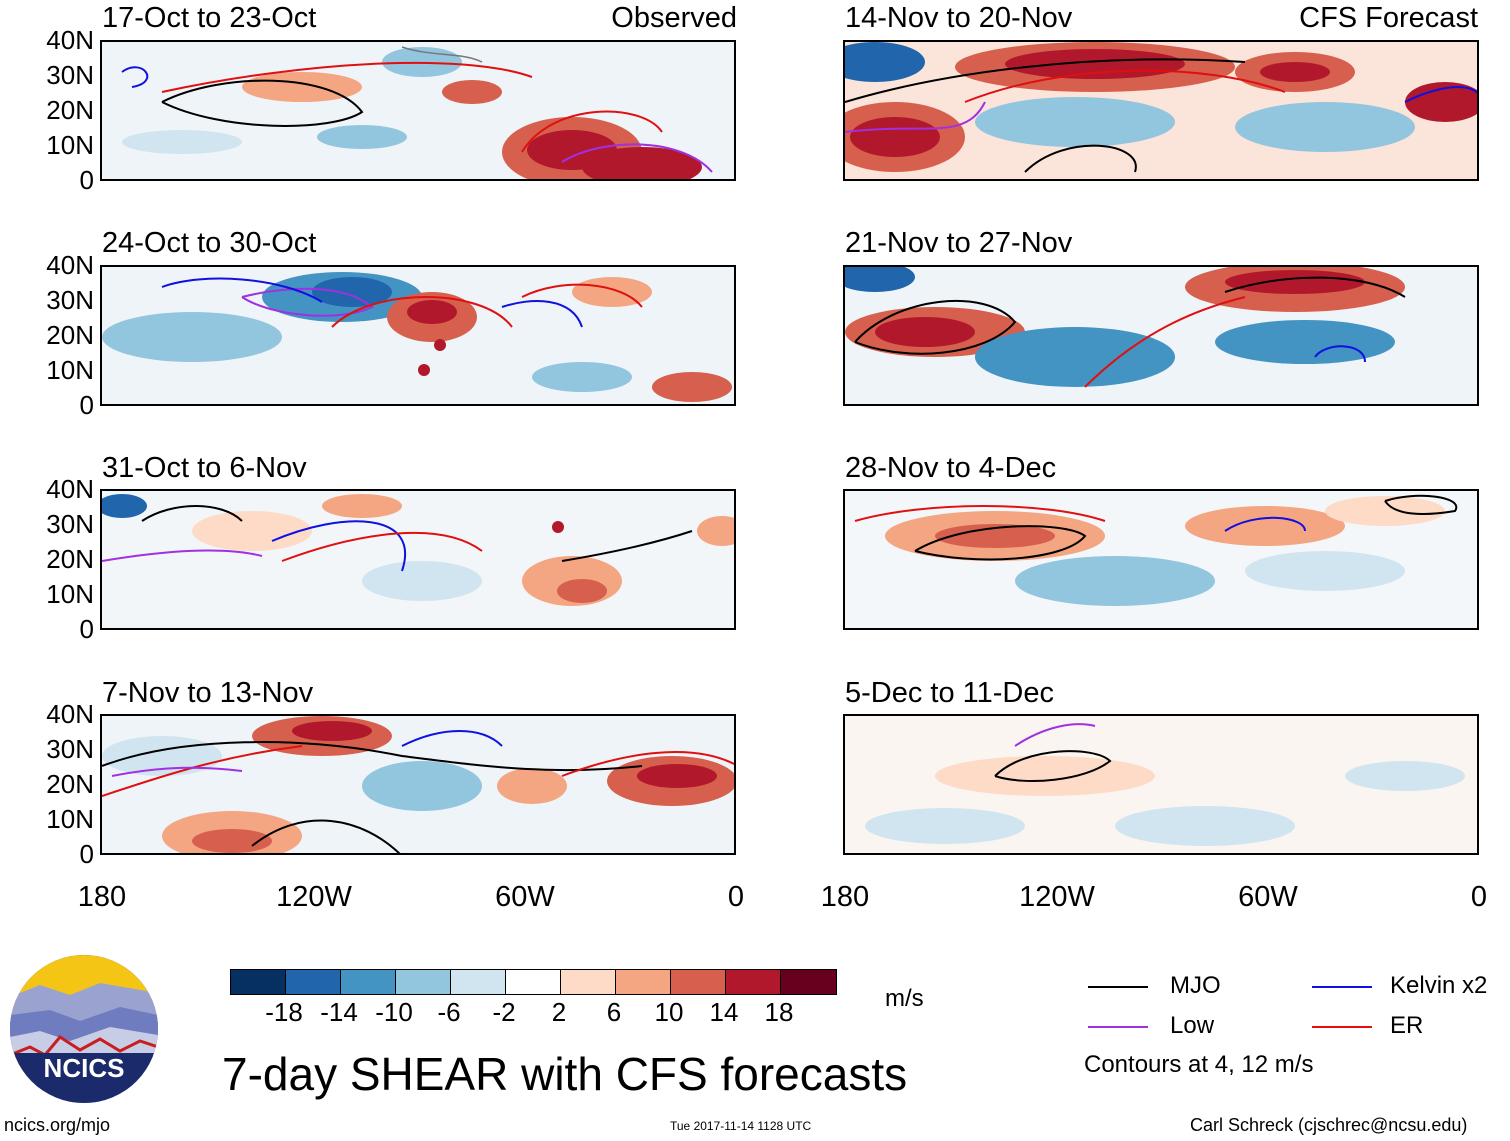 The width and height of the screenshot is (1510, 1141). I want to click on logo-text: NCICS, so click(84, 1068).